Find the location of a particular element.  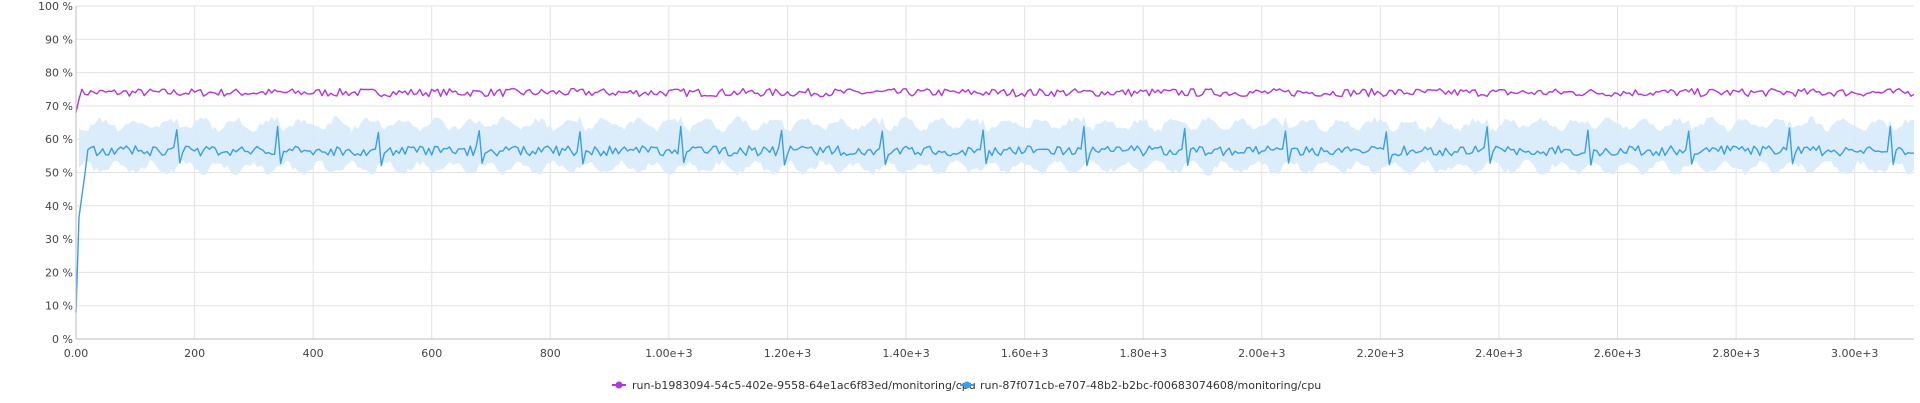

y-tick-label: 90 % is located at coordinates (59, 39).